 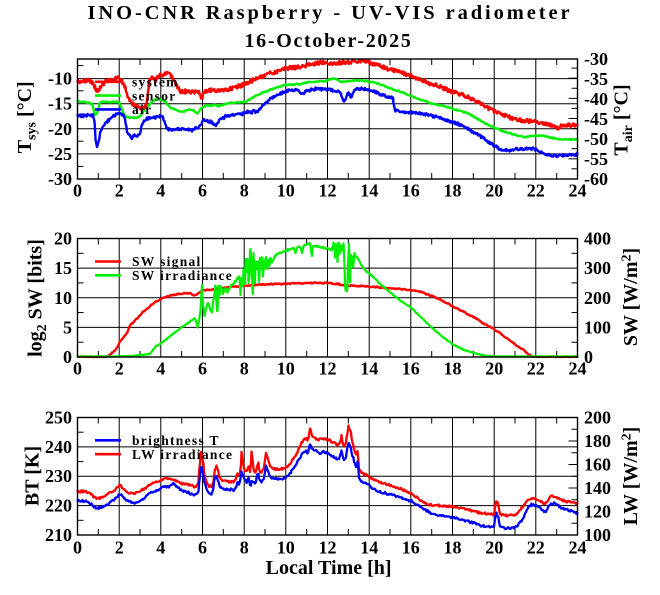 What do you see at coordinates (596, 179) in the screenshot?
I see `svg-text: -60` at bounding box center [596, 179].